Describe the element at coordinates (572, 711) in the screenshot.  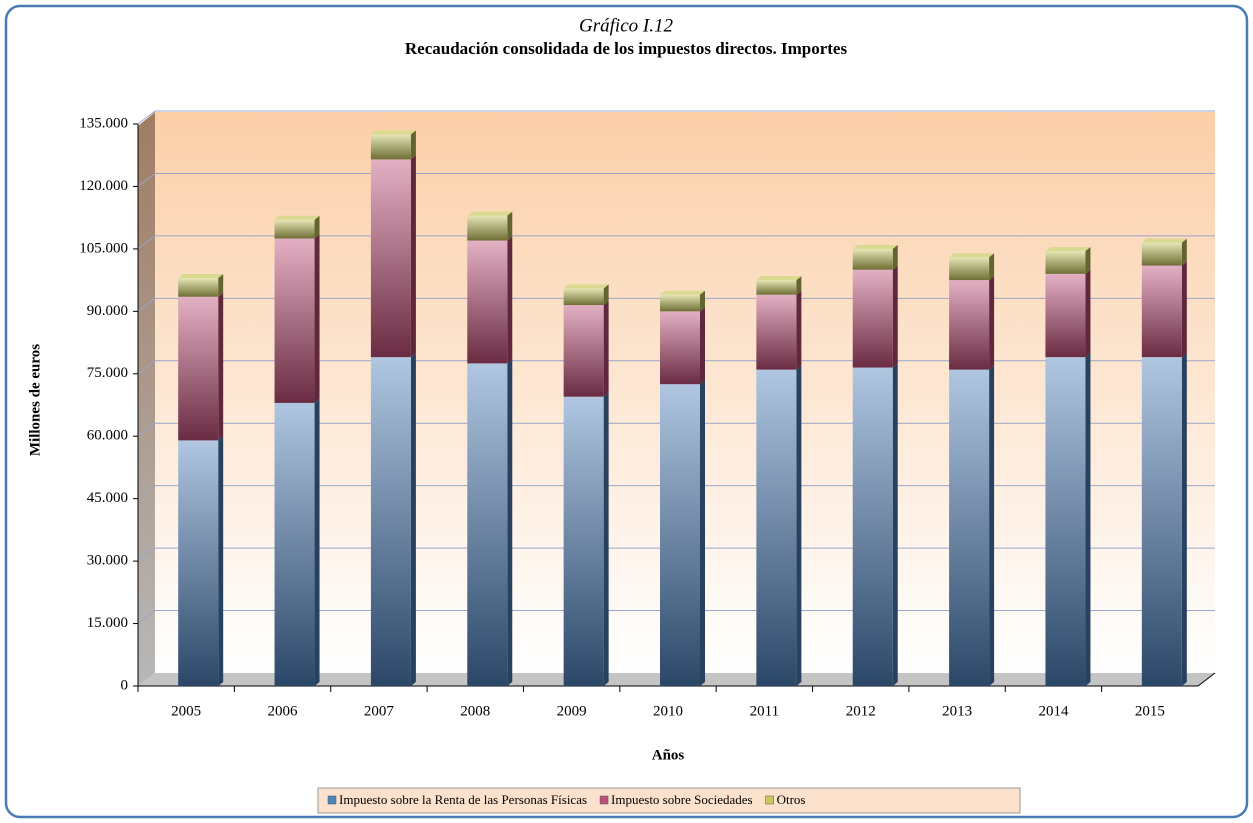
I see `x-tick-label: 2009` at that location.